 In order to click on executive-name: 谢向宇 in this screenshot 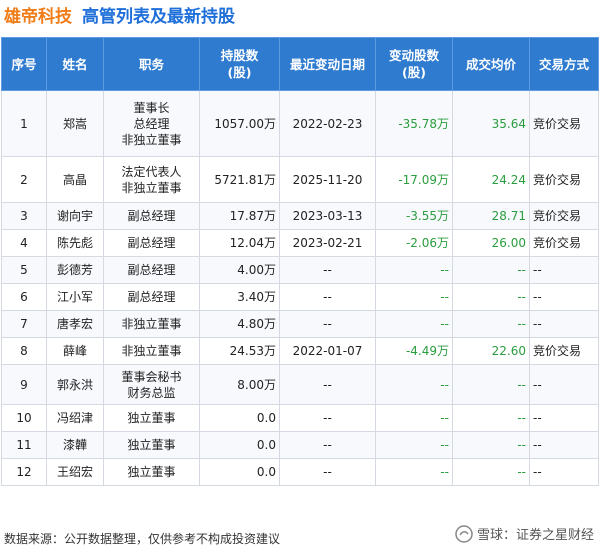, I will do `click(75, 216)`.